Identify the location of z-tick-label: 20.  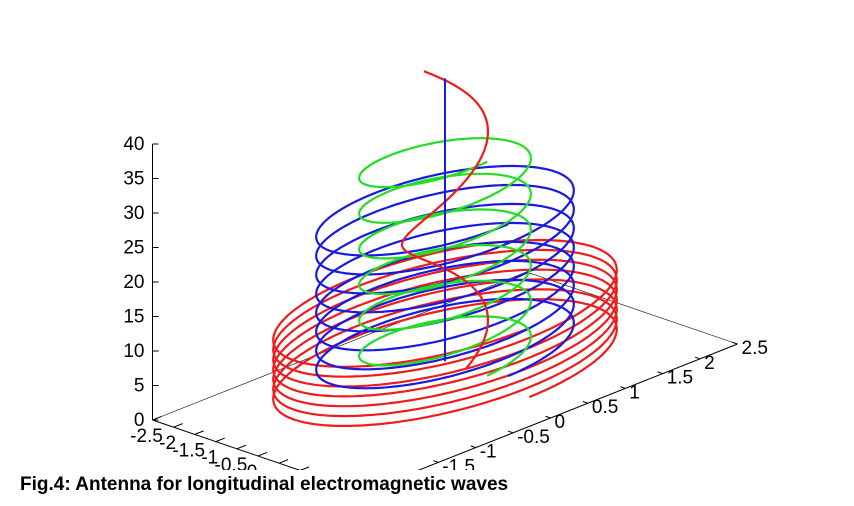
(133, 282).